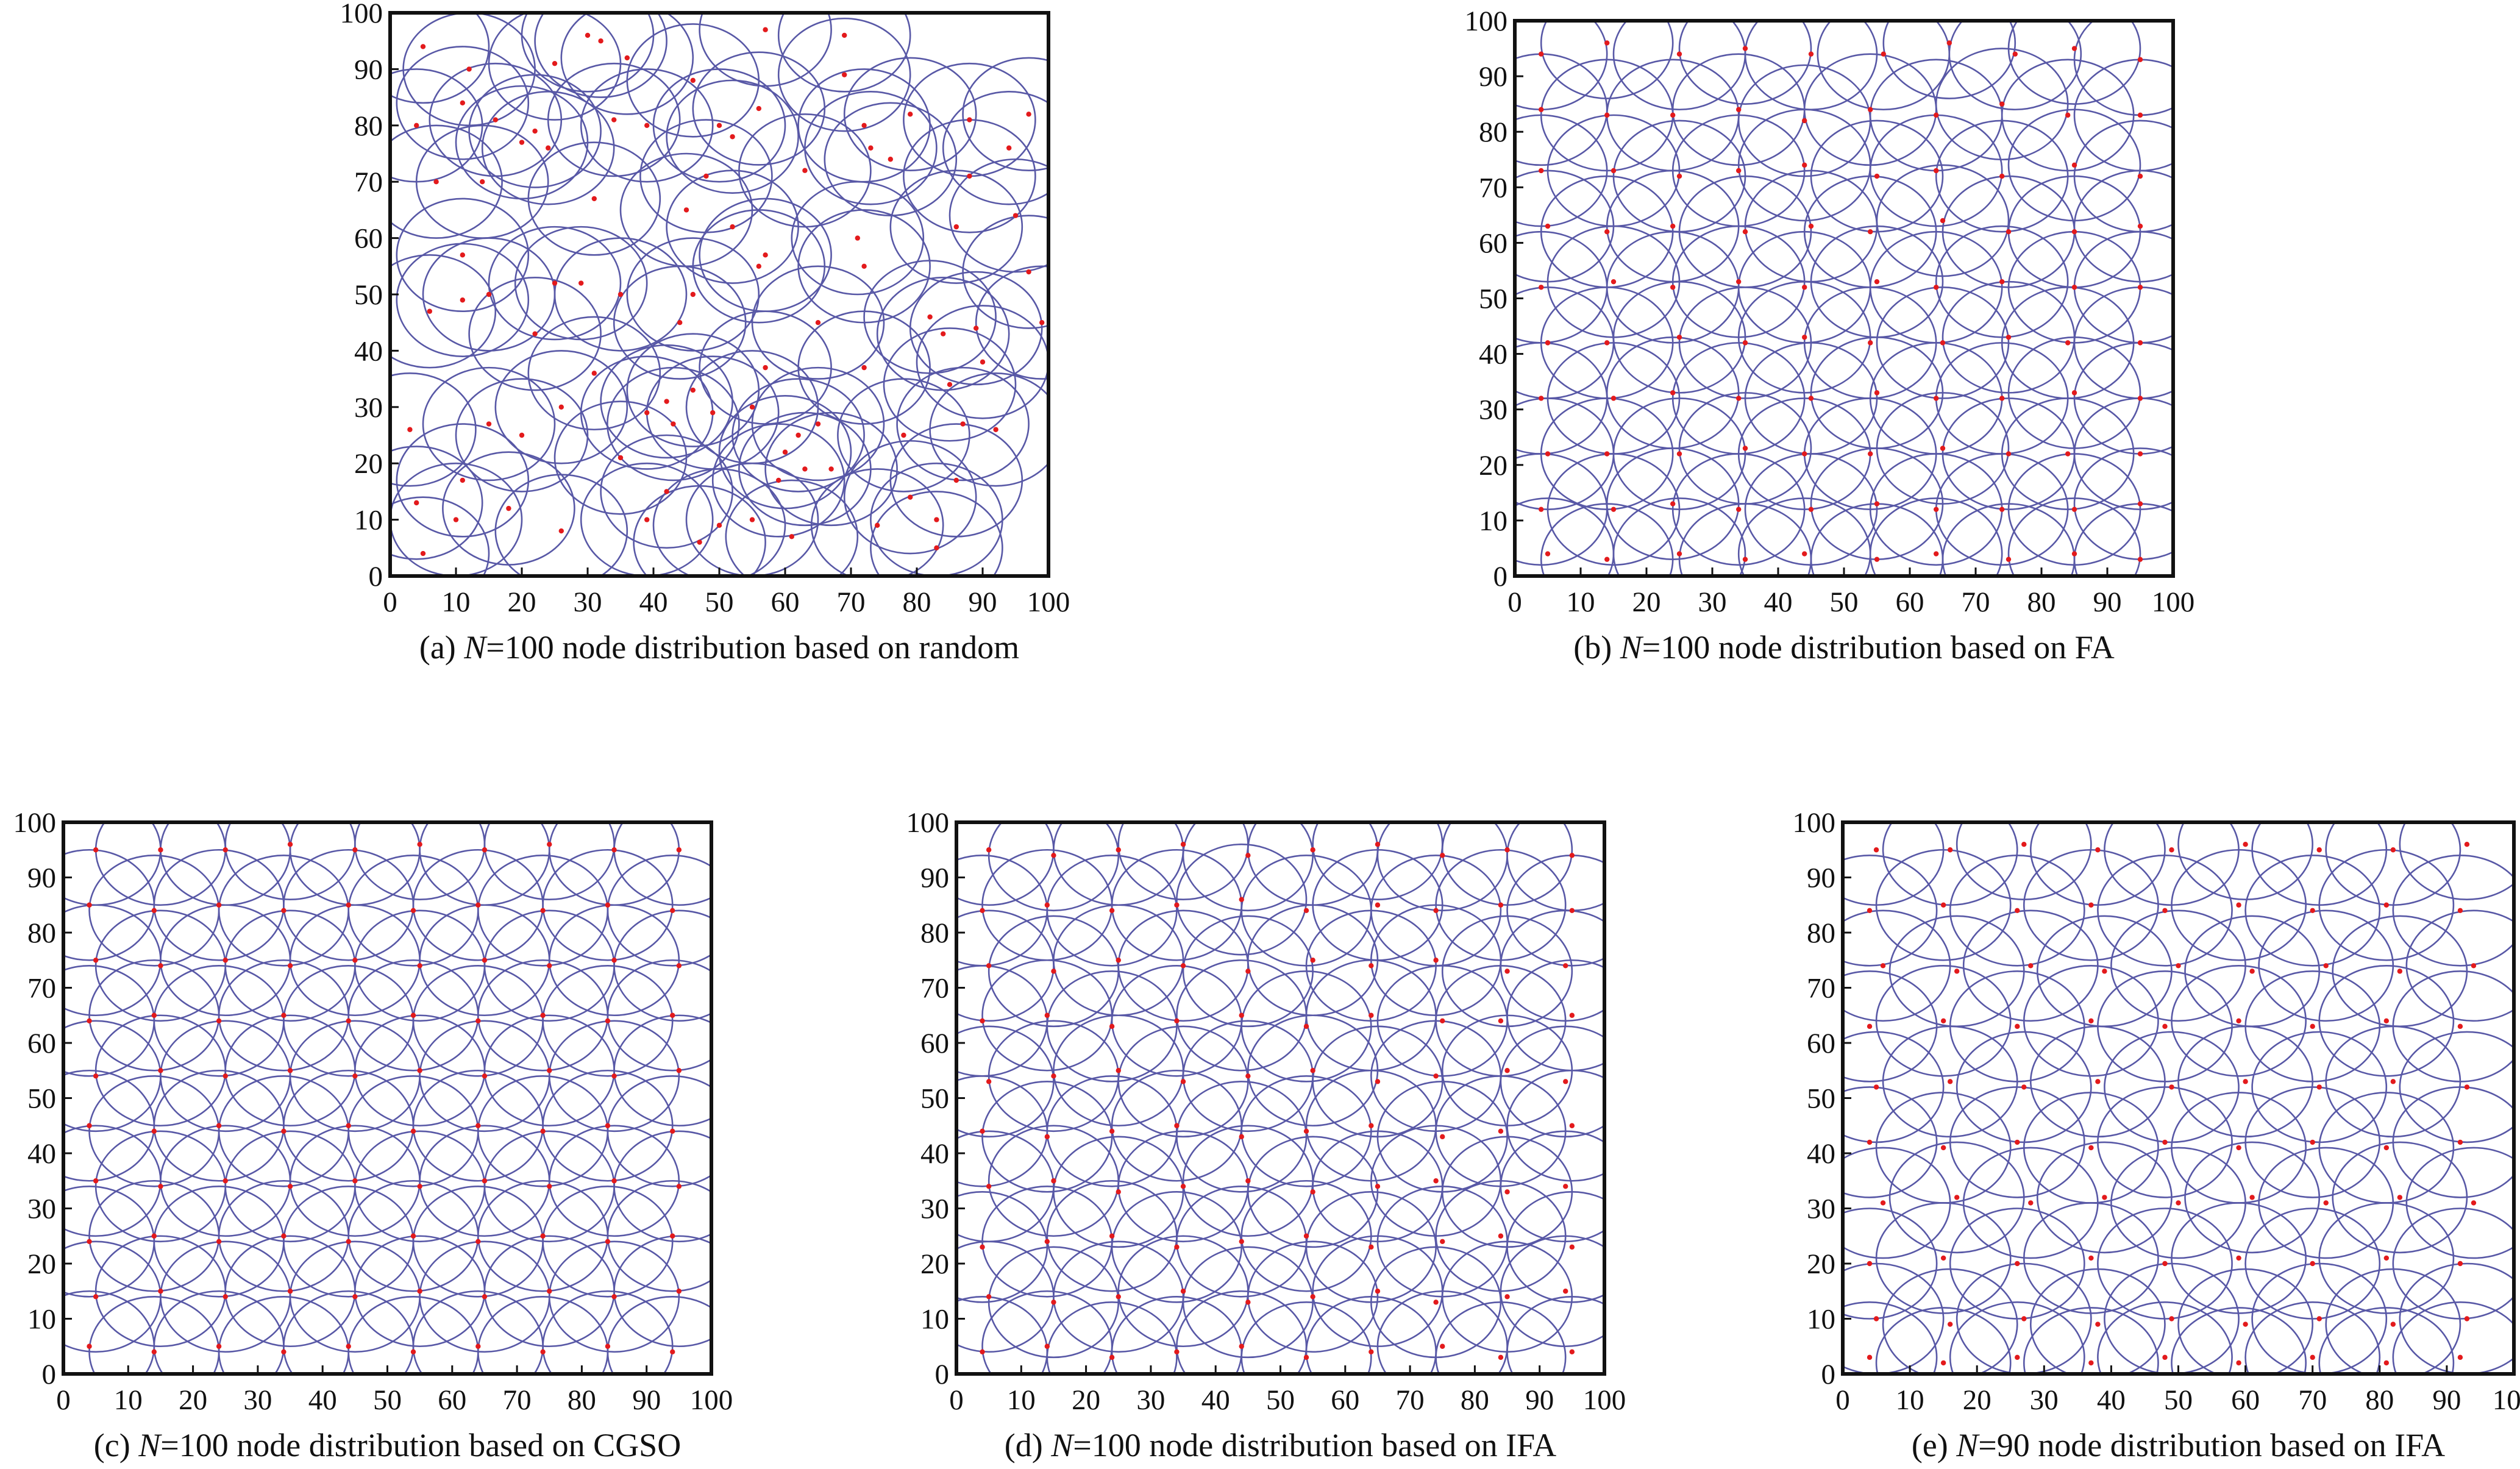 The image size is (2520, 1469). I want to click on y-tick-label: 50, so click(1821, 1099).